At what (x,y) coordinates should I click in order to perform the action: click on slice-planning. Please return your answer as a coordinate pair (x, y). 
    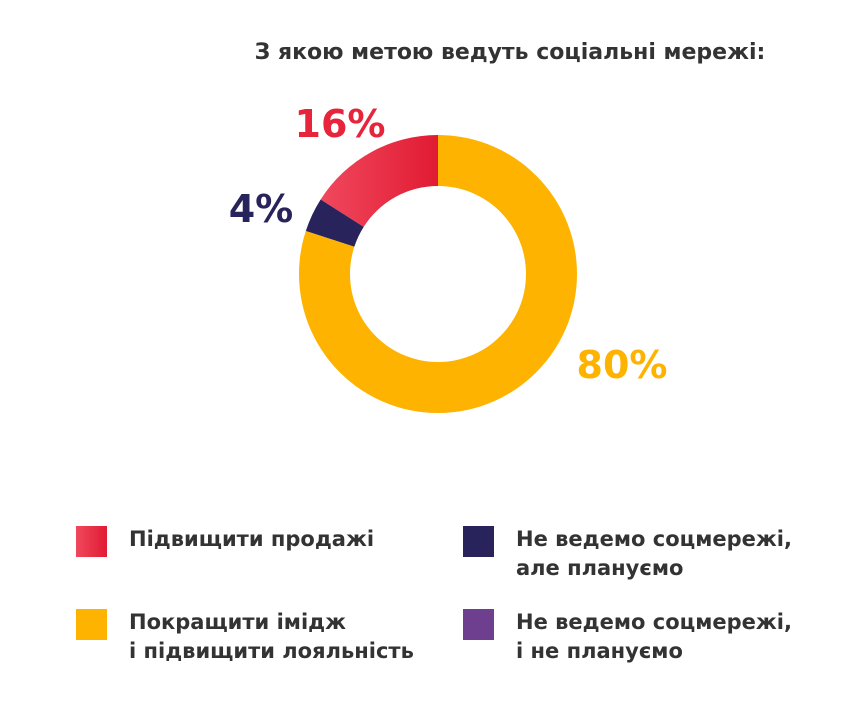
    Looking at the image, I should click on (334, 223).